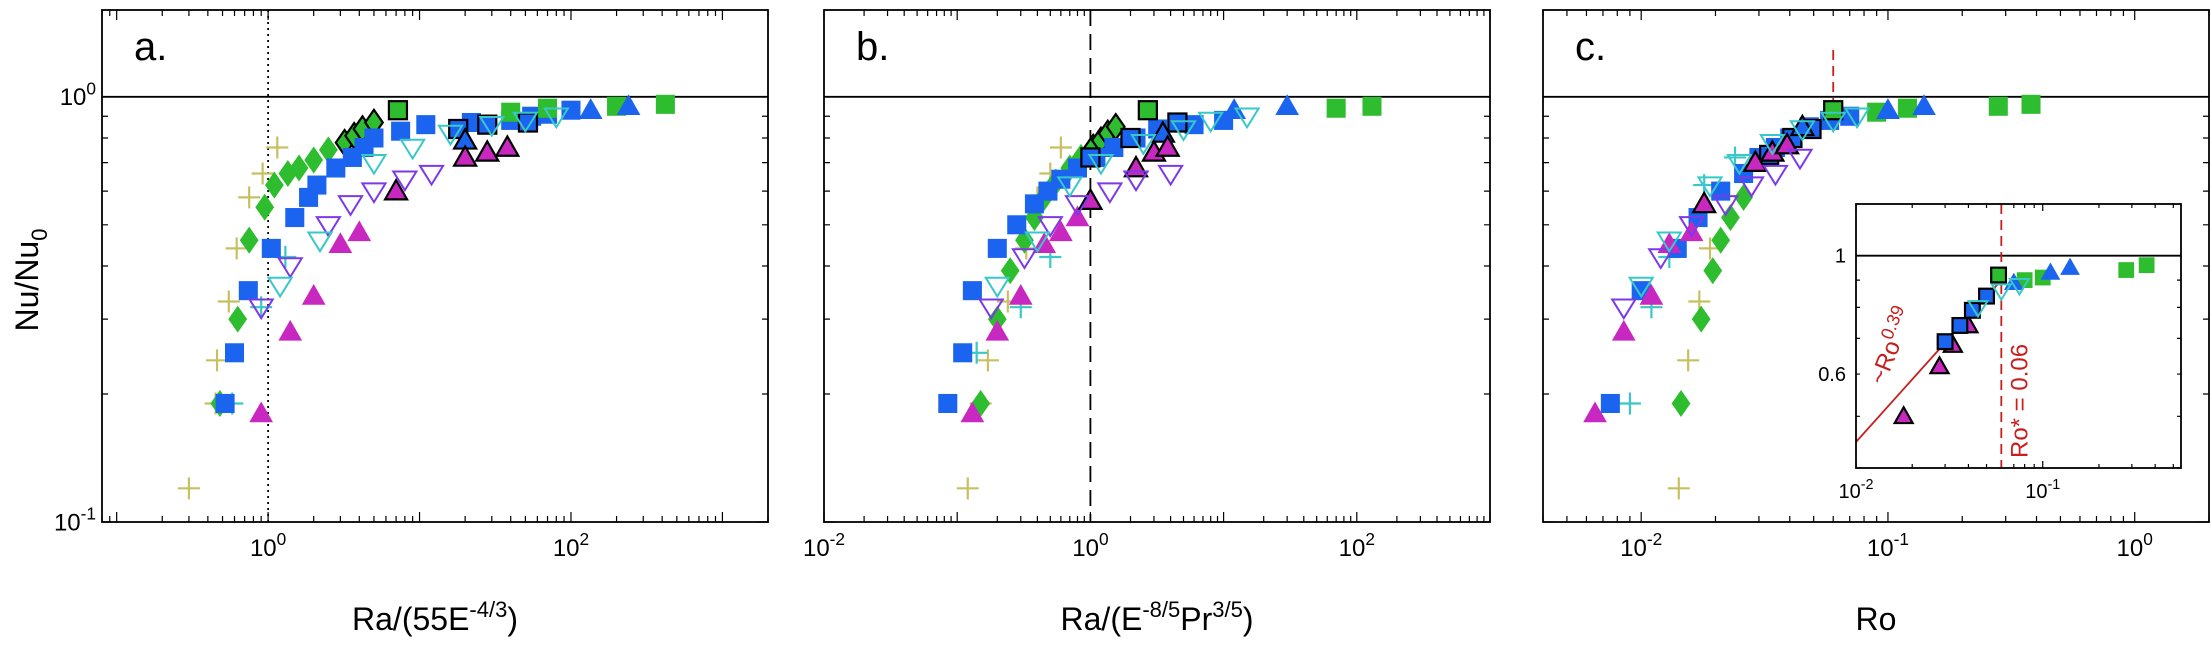 The height and width of the screenshot is (649, 2212). I want to click on series-square-green-outlined, so click(1999, 275).